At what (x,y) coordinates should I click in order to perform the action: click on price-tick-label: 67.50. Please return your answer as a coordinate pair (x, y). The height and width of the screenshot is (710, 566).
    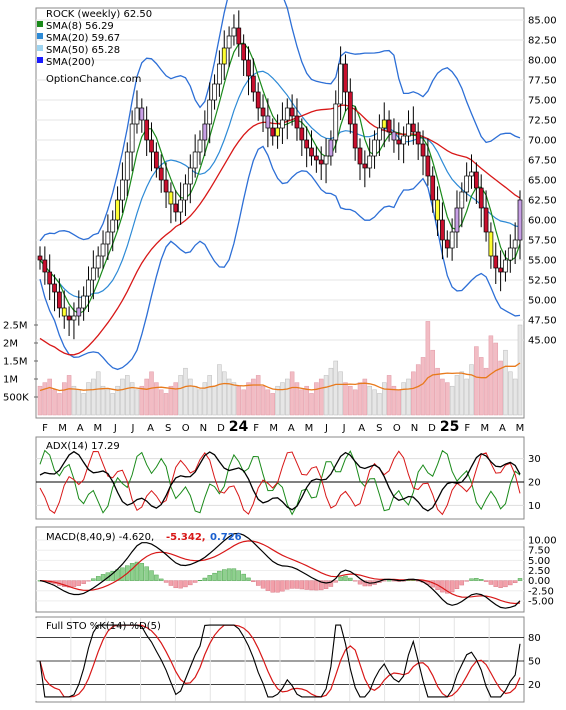
    Looking at the image, I should click on (542, 161).